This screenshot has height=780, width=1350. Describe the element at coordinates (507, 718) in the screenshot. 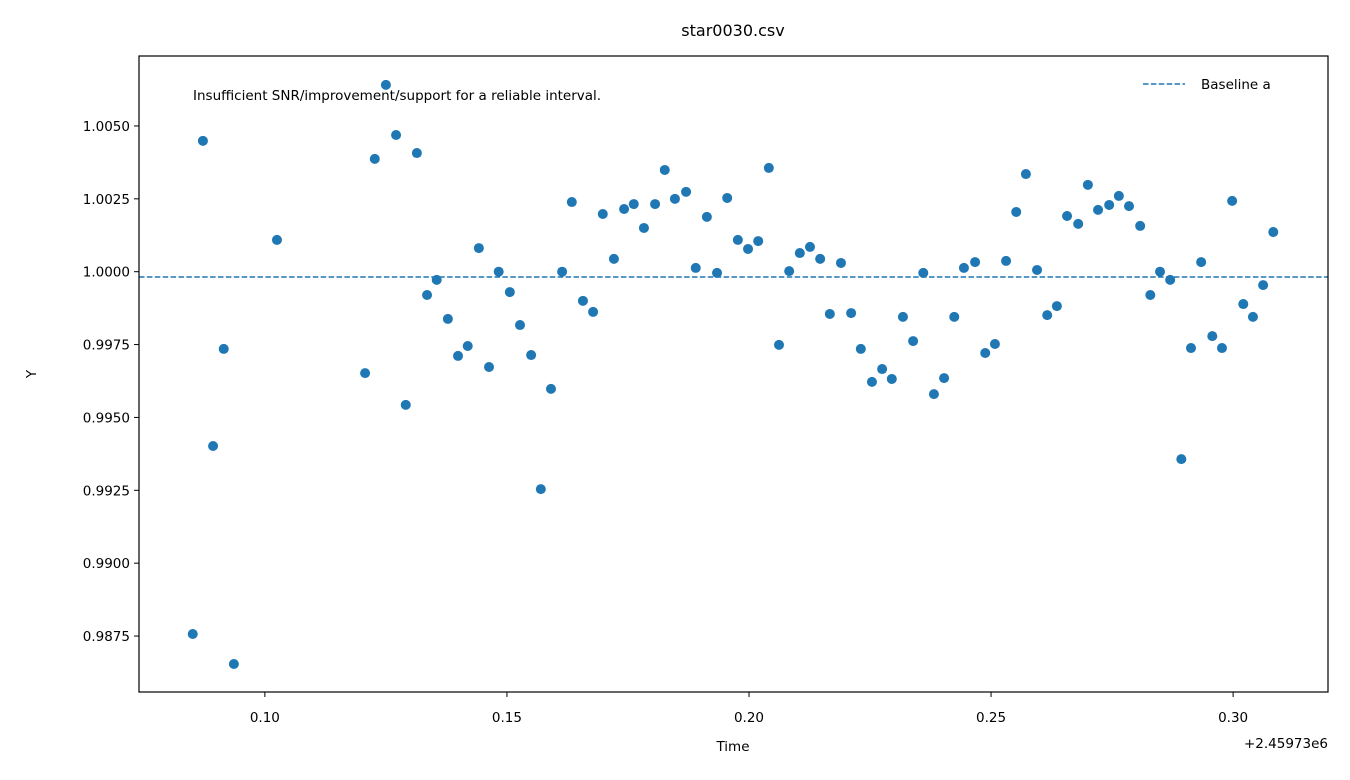

I see `x-tick-label: 0.15` at that location.